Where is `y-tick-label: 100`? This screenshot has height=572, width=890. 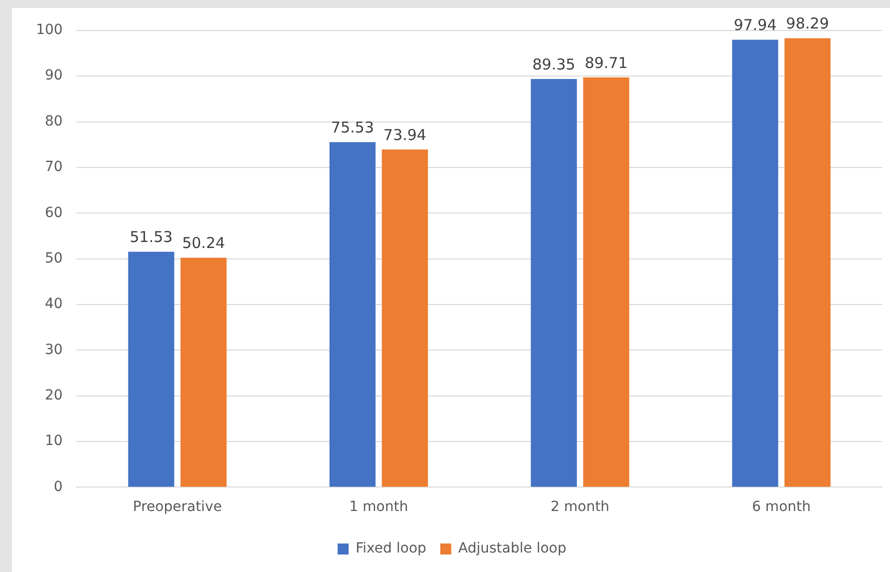 y-tick-label: 100 is located at coordinates (49, 30).